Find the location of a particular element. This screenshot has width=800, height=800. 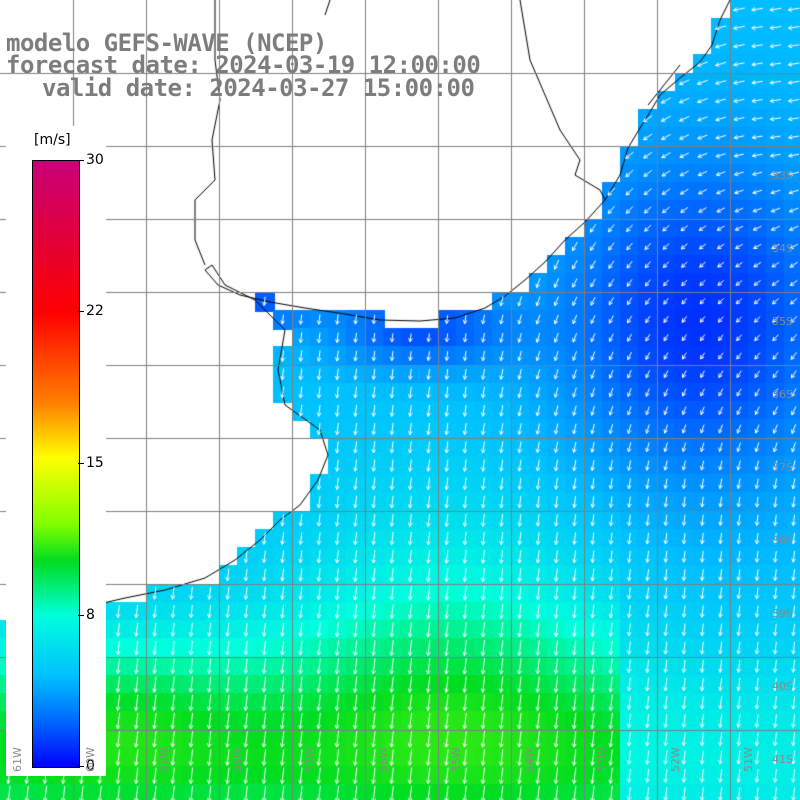

lon-label: 61W is located at coordinates (17, 759).